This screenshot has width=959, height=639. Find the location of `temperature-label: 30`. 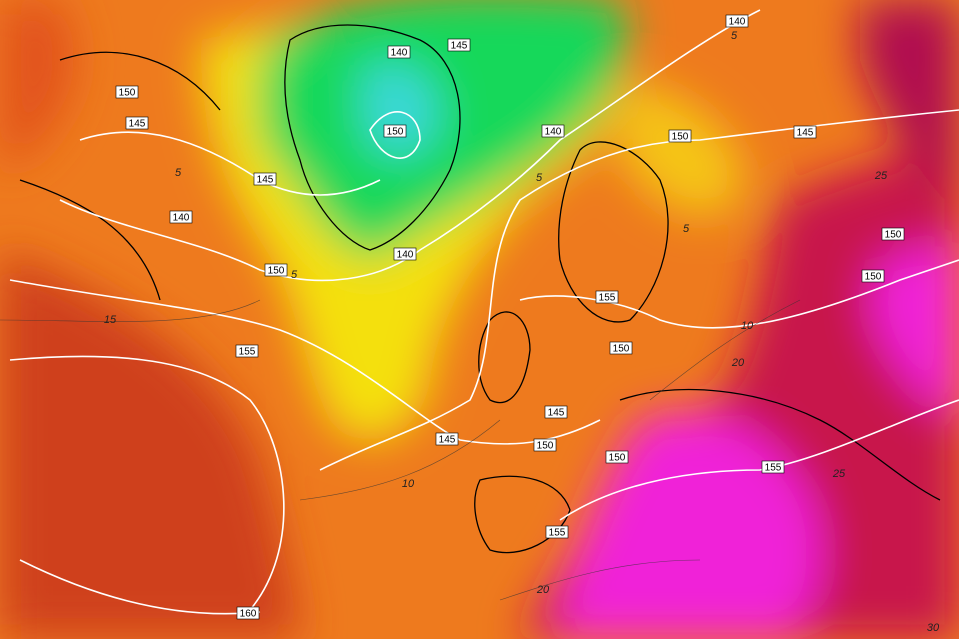

temperature-label: 30 is located at coordinates (933, 628).